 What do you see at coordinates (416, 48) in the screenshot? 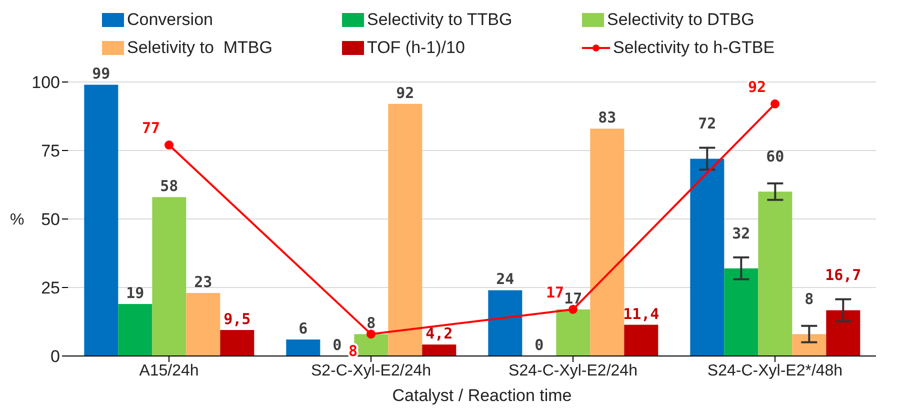
I see `legend-label: TOF (h-1)/10` at bounding box center [416, 48].